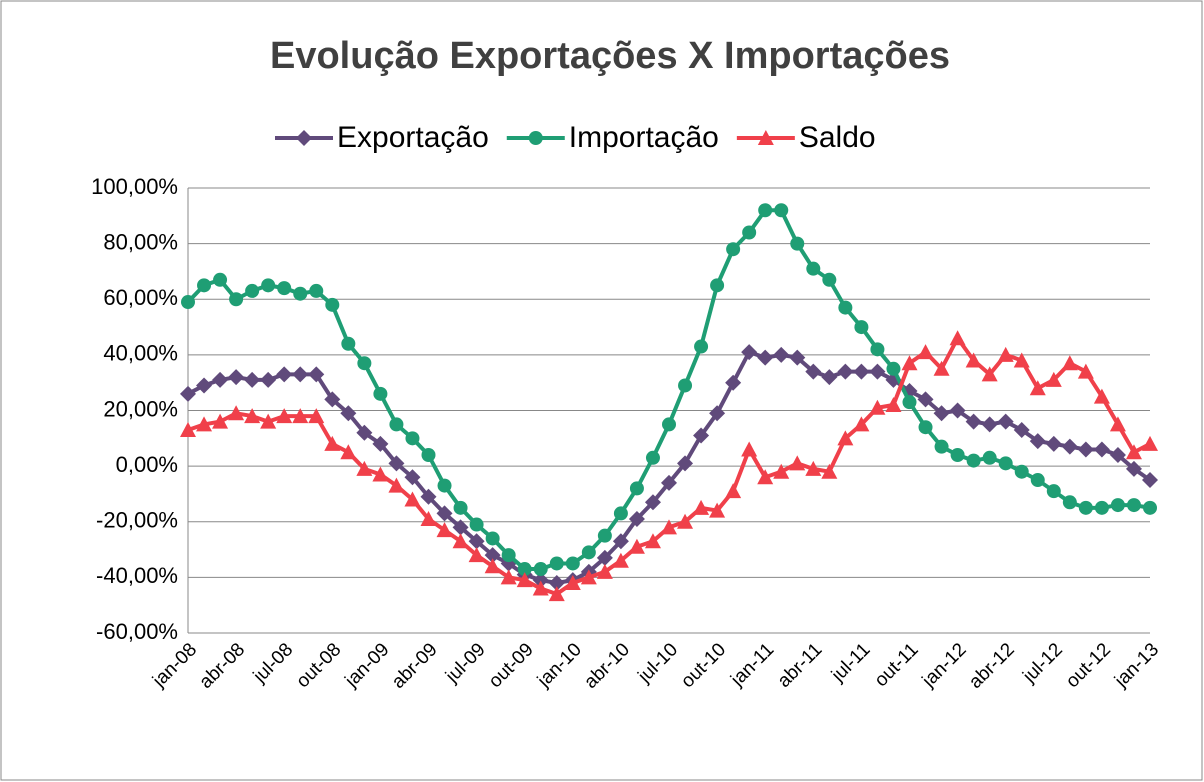  I want to click on legend-label: Importação, so click(644, 137).